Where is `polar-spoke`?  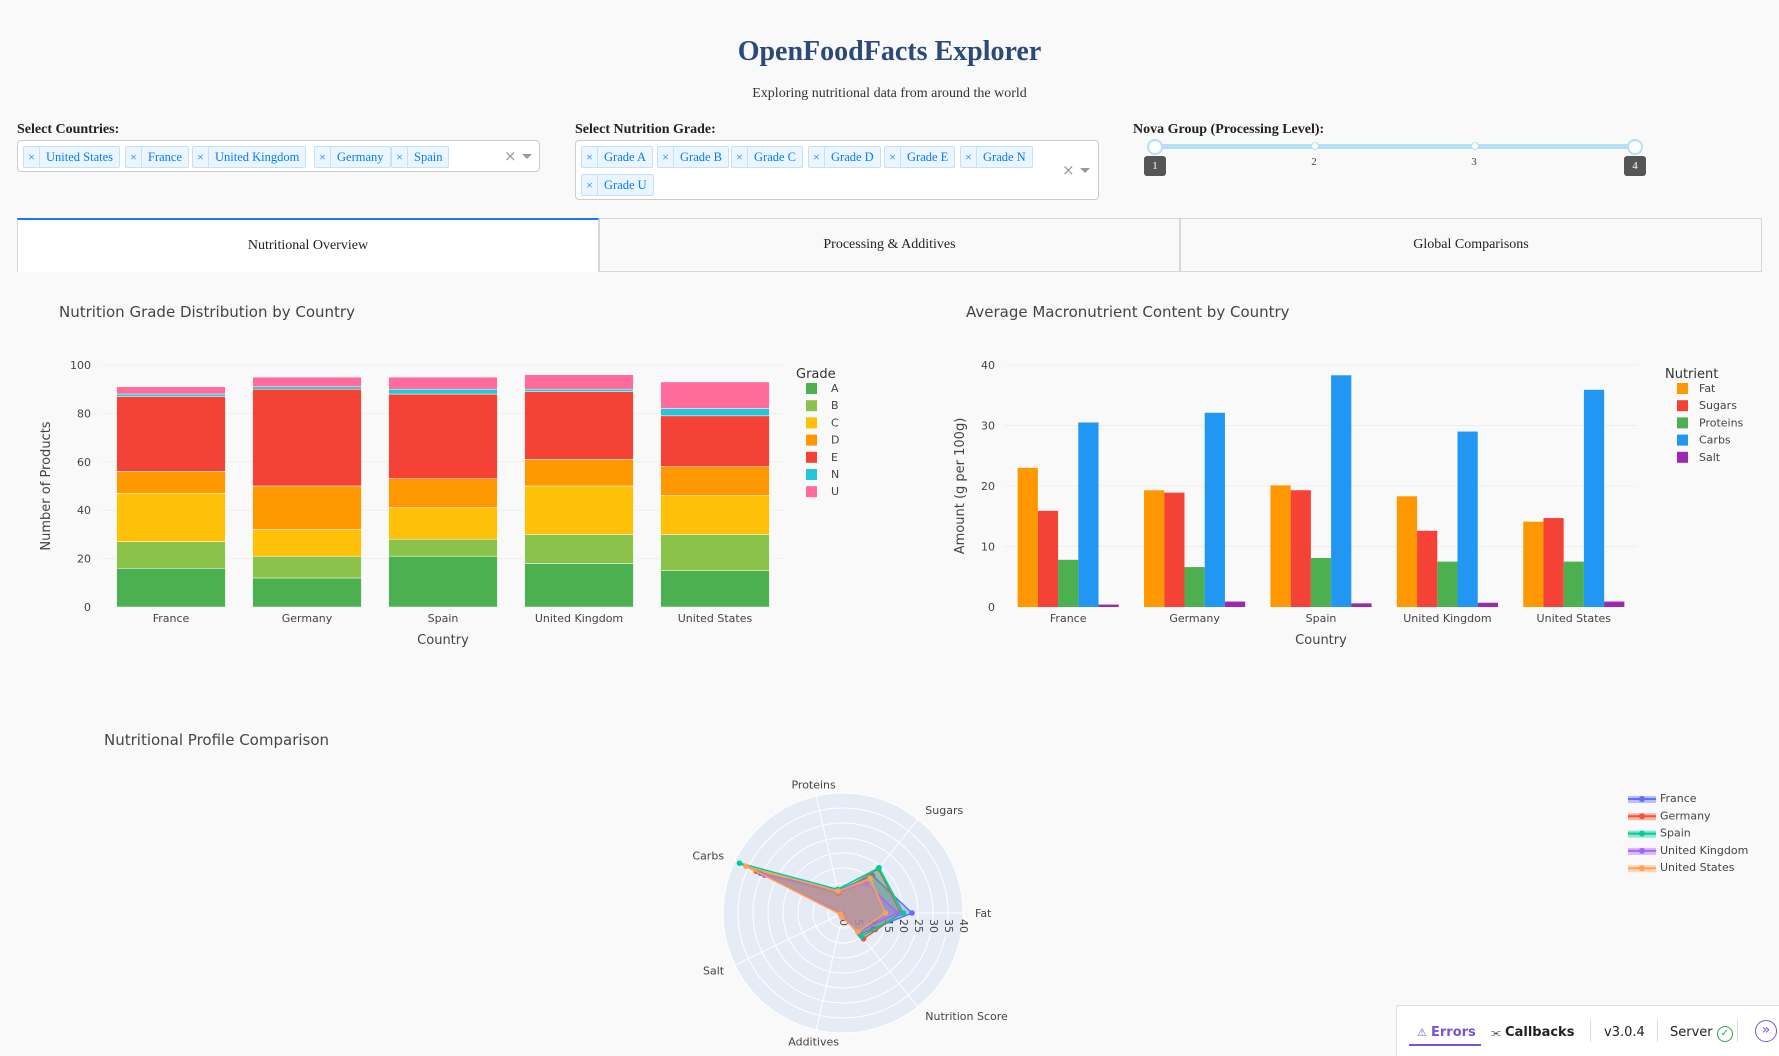 polar-spoke is located at coordinates (789, 939).